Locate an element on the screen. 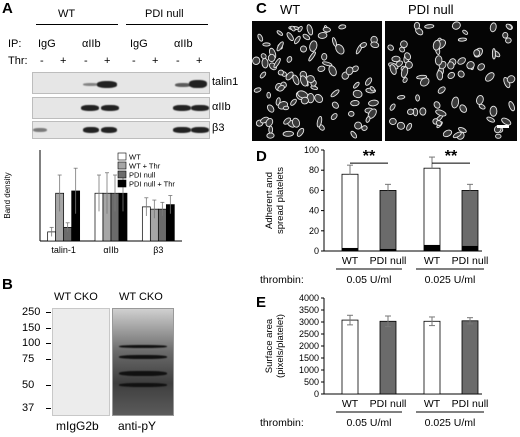 This screenshot has height=437, width=520. panel-d-letter: D is located at coordinates (261, 156).